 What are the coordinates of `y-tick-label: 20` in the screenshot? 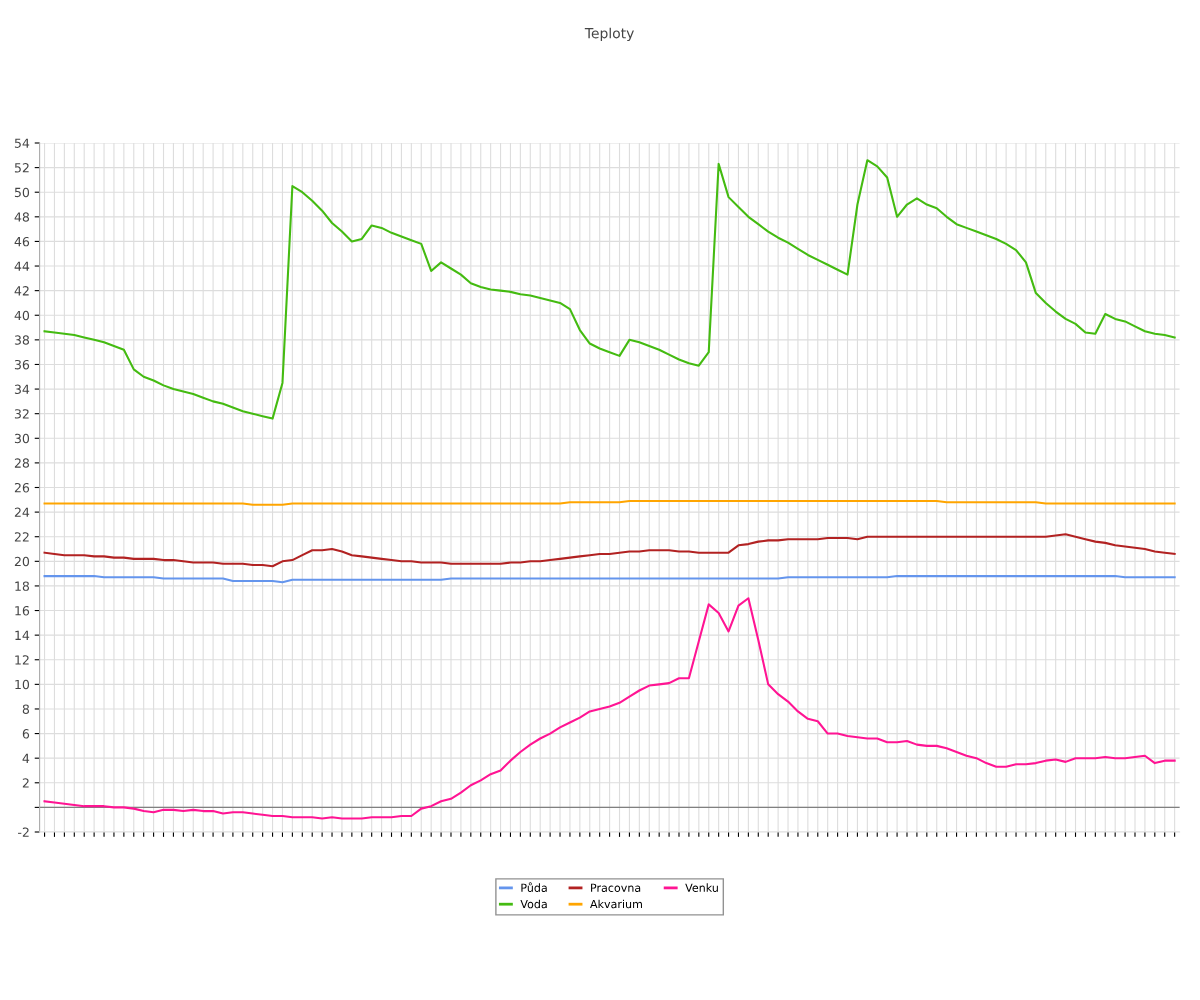 It's located at (22, 561).